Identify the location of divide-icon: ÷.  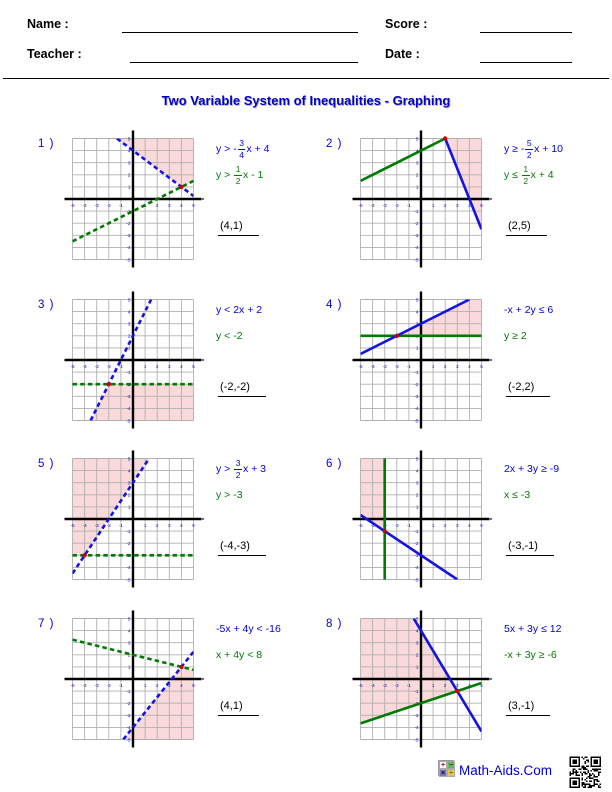
(451, 773).